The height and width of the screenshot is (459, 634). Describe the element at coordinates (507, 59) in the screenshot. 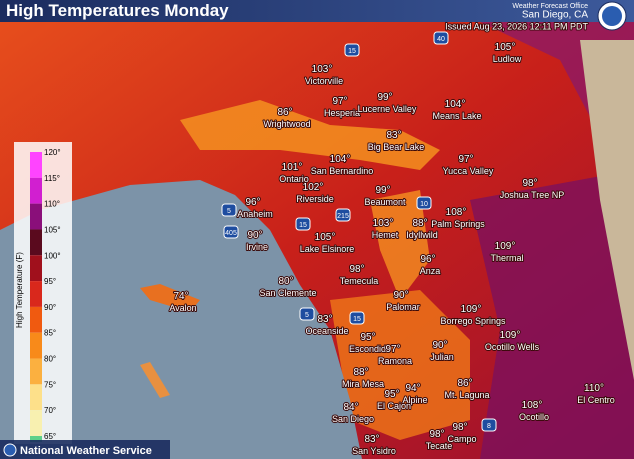

I see `place-name: Ludlow` at that location.